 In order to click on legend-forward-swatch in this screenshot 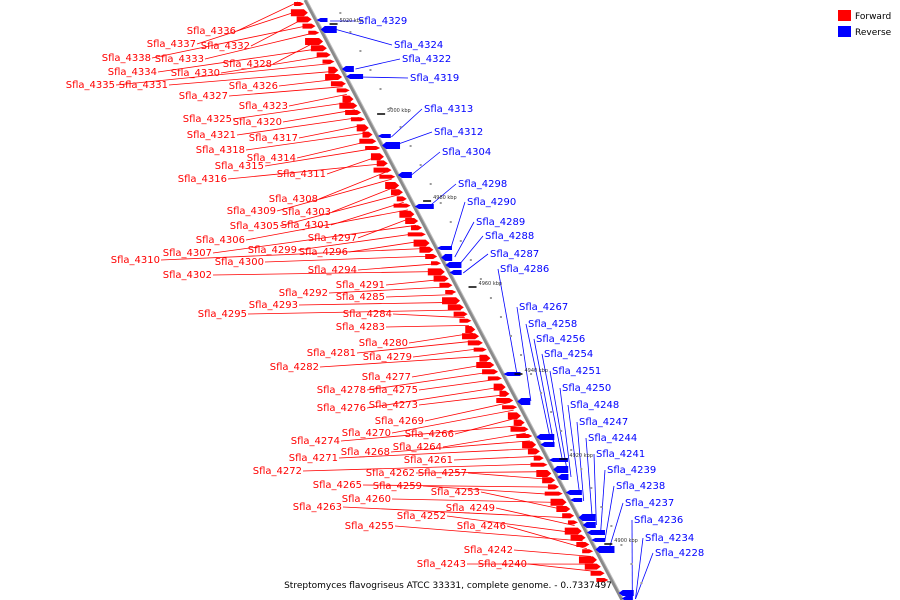, I will do `click(844, 15)`.